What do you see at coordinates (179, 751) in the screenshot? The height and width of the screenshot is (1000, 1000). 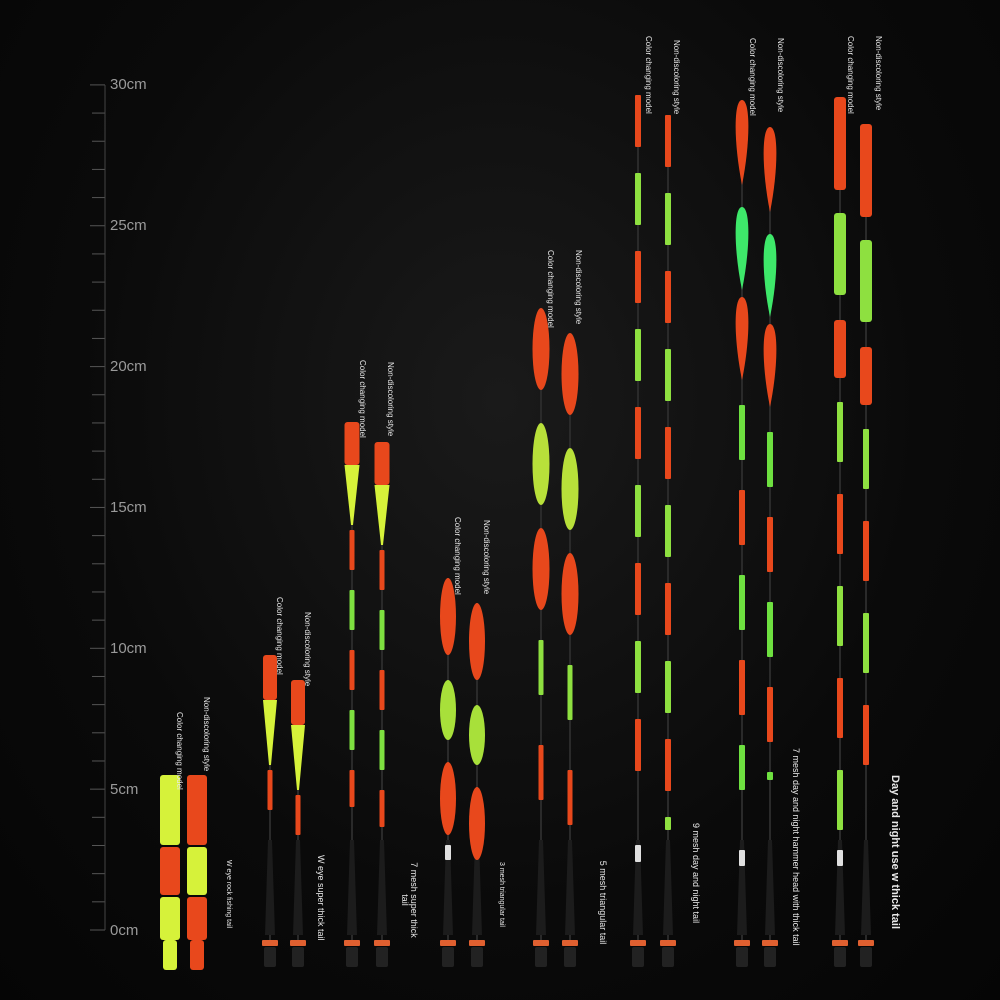 I see `float-1-left-label: Color changing model` at bounding box center [179, 751].